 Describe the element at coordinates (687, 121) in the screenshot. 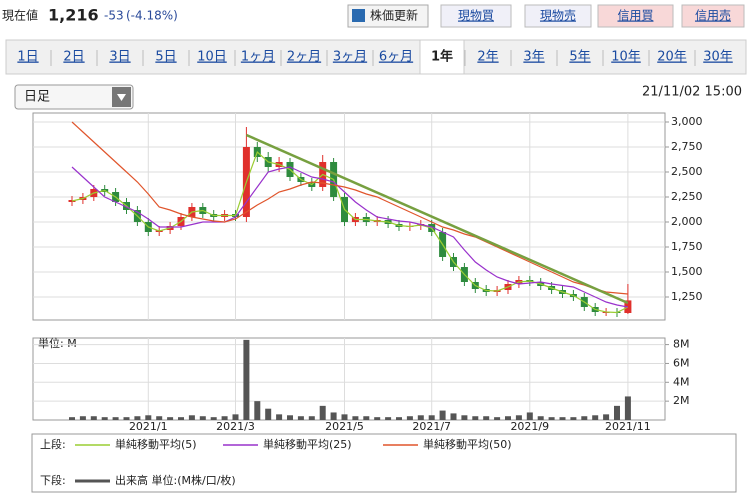

I see `y-tick-label: 3,000` at that location.